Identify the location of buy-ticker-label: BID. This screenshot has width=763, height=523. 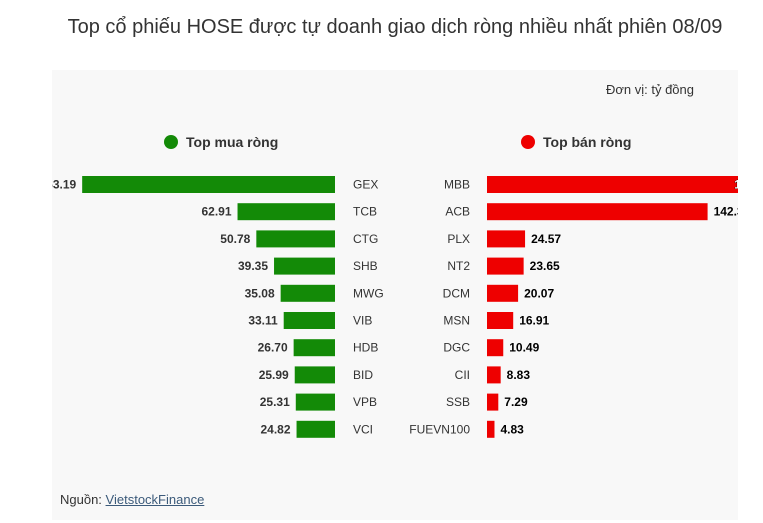
(363, 375).